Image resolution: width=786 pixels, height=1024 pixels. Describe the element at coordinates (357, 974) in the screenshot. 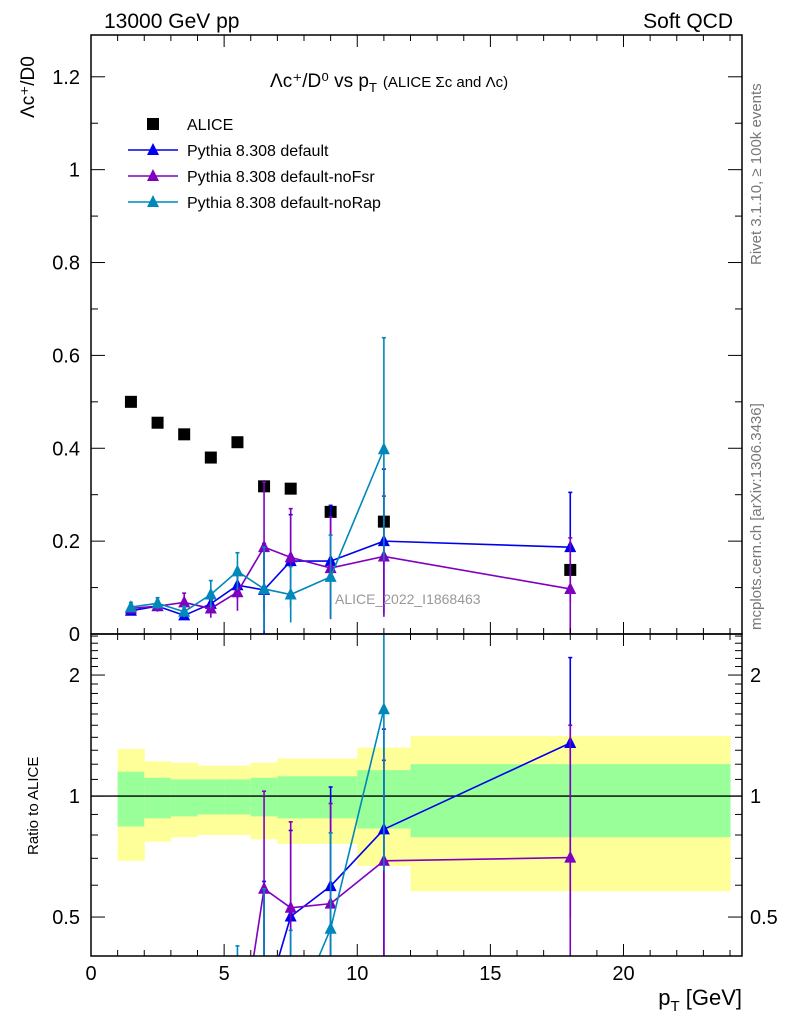

I see `x-tick-label: 10` at that location.